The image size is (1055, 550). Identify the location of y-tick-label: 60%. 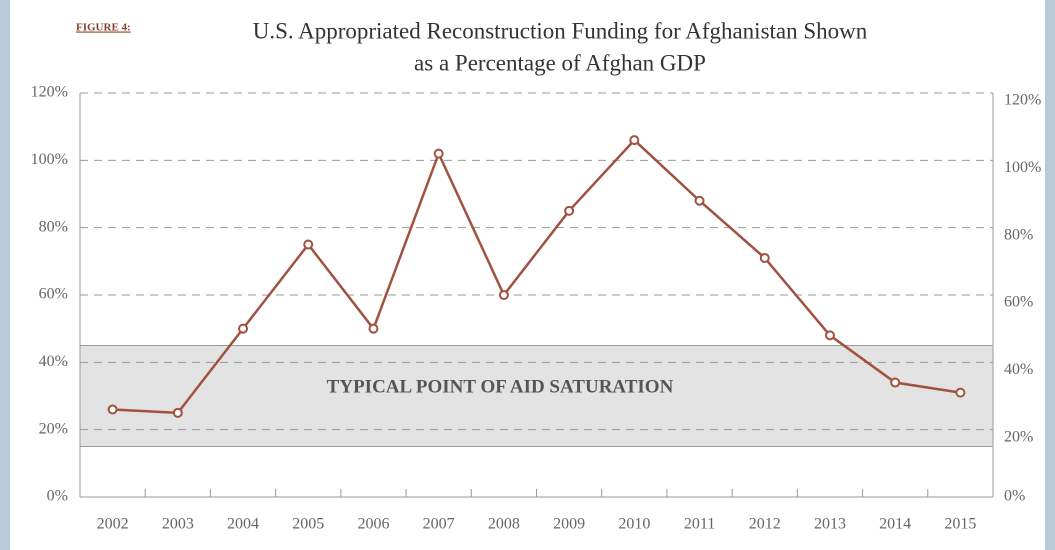
(53, 294).